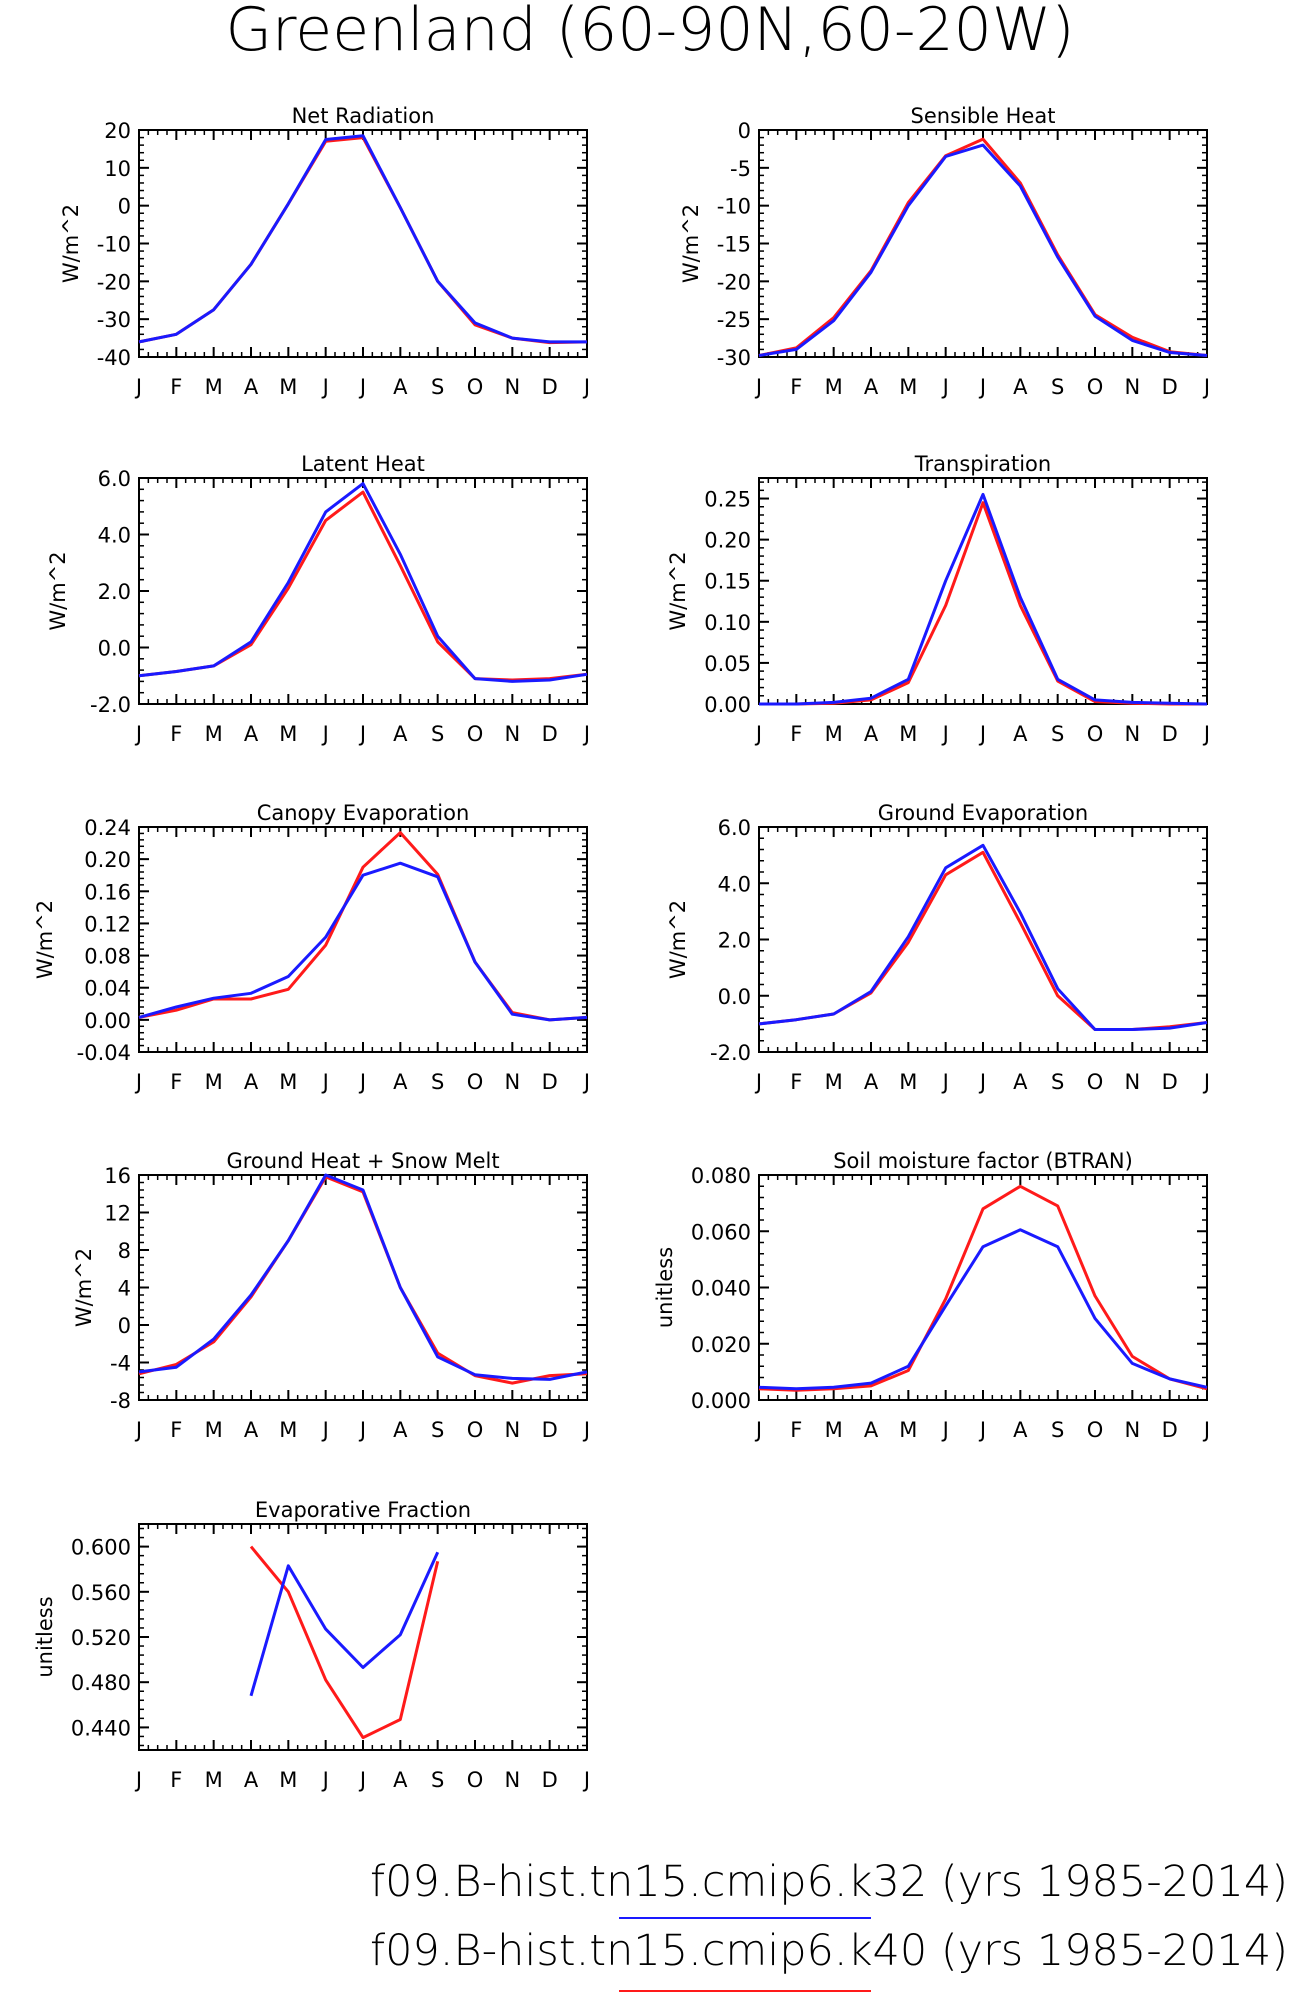 This screenshot has width=1301, height=2001. Describe the element at coordinates (740, 169) in the screenshot. I see `panel-sensible-heat-ytick-label: -5` at that location.